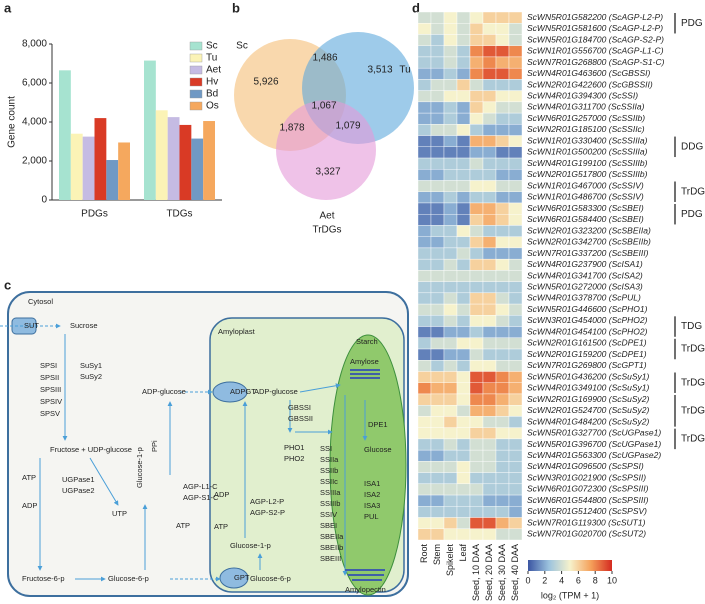  What do you see at coordinates (326, 448) in the screenshot?
I see `diagram-label: SSI` at bounding box center [326, 448].